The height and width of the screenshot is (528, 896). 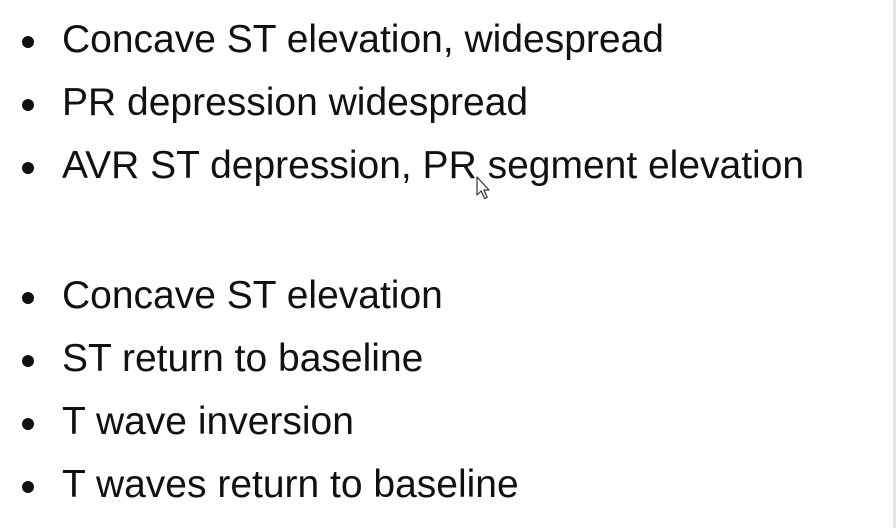 I want to click on bullet-text: T wave inversion, so click(x=208, y=421).